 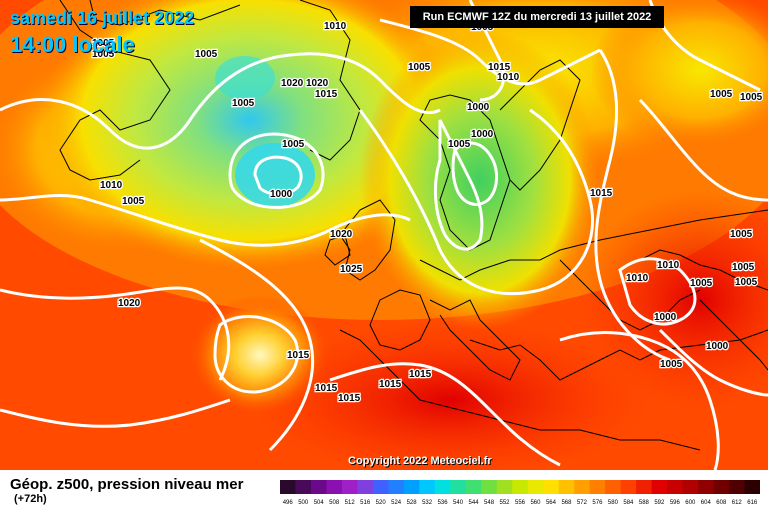 What do you see at coordinates (288, 503) in the screenshot?
I see `legend-tick-label: 496` at bounding box center [288, 503].